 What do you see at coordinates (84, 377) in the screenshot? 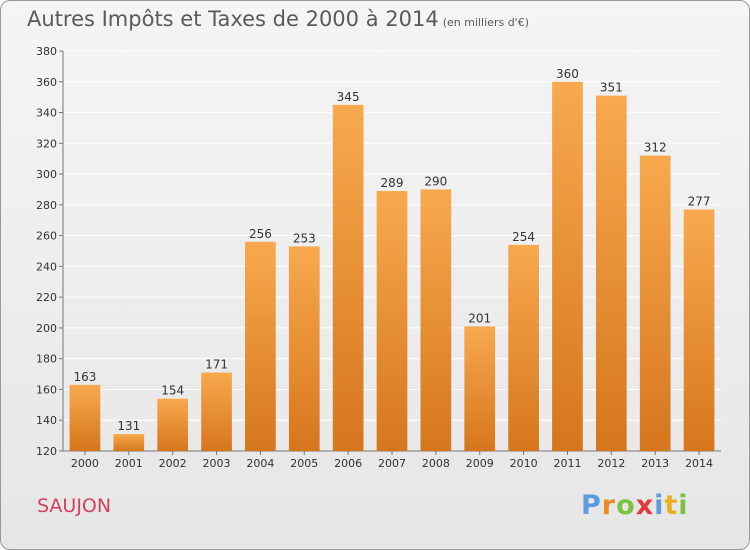
I see `data-label: 163` at bounding box center [84, 377].